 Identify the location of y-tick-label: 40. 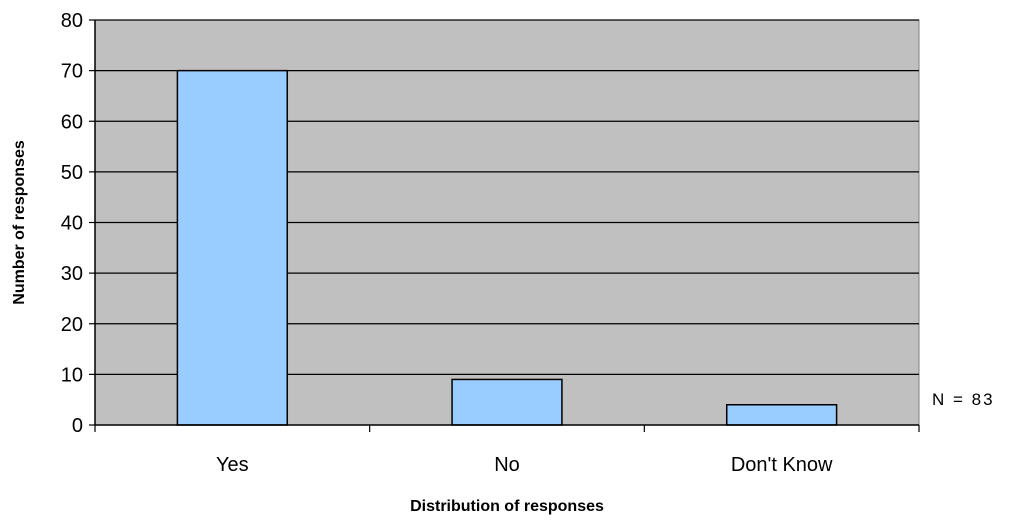
(72, 224).